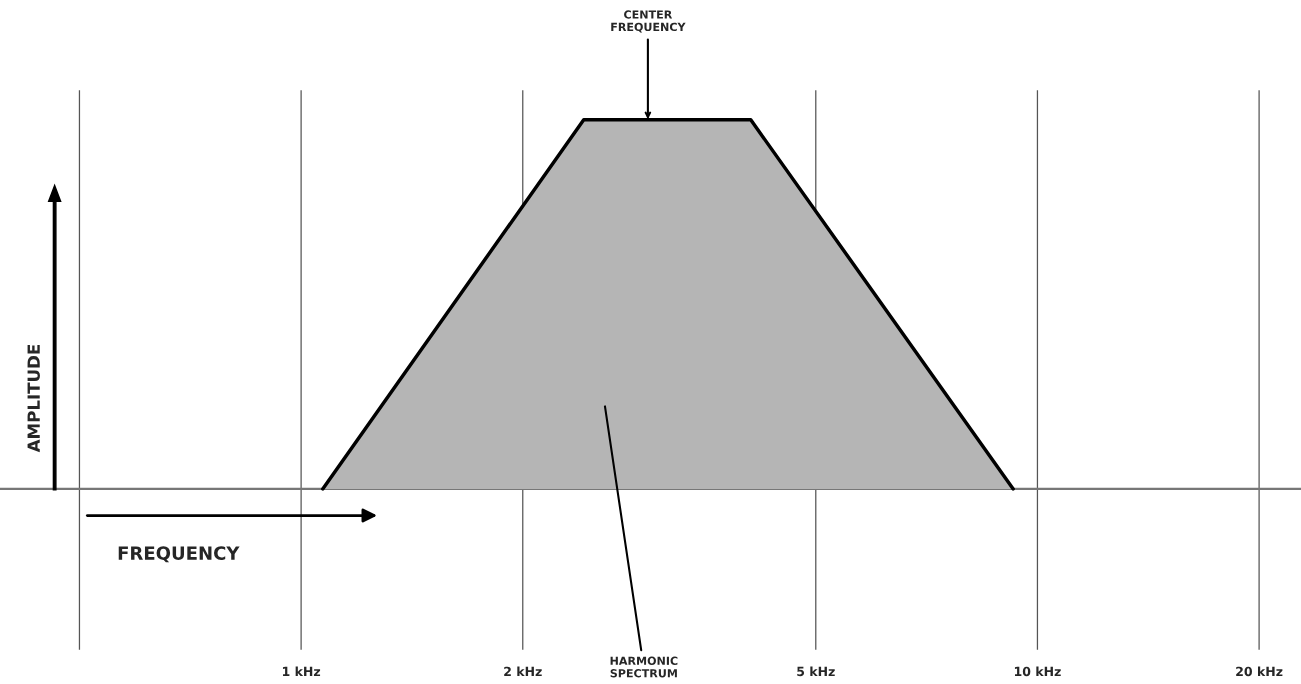 The height and width of the screenshot is (684, 1301). Describe the element at coordinates (523, 671) in the screenshot. I see `x-tick-label: 2 kHz` at that location.